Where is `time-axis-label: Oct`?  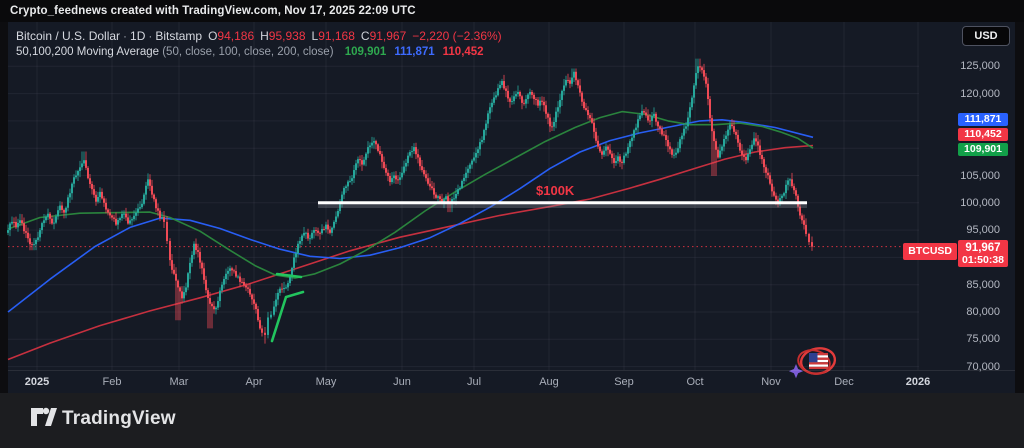
time-axis-label: Oct is located at coordinates (695, 382).